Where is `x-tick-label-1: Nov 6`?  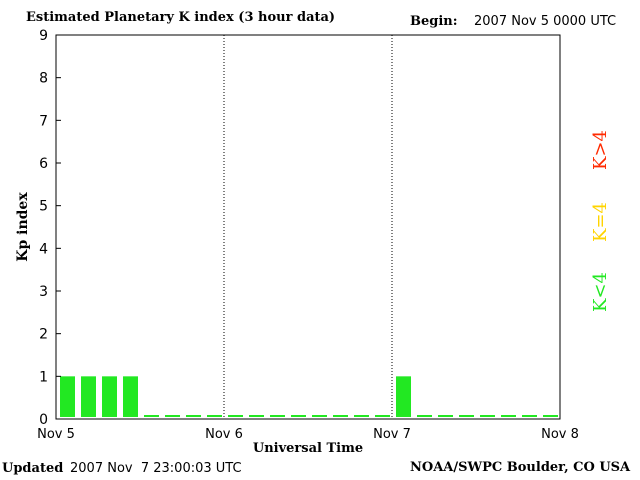 x-tick-label-1: Nov 6 is located at coordinates (224, 434).